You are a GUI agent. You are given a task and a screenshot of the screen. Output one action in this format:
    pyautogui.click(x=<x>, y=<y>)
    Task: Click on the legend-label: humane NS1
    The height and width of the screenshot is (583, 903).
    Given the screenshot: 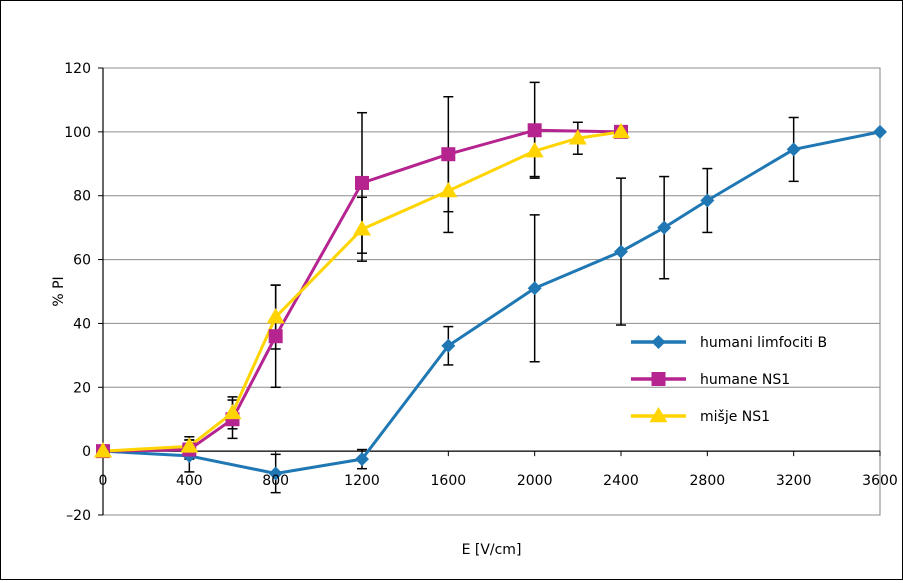 What is the action you would take?
    pyautogui.click(x=745, y=380)
    